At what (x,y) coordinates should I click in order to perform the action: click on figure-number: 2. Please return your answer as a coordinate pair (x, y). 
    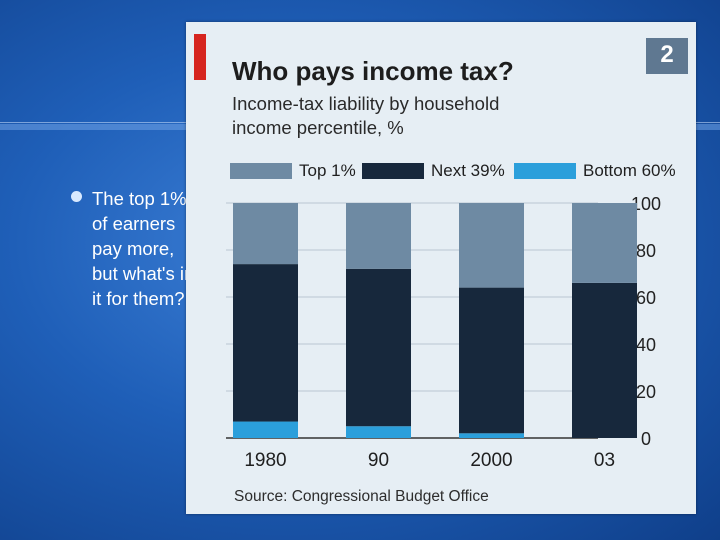
    Looking at the image, I should click on (667, 54).